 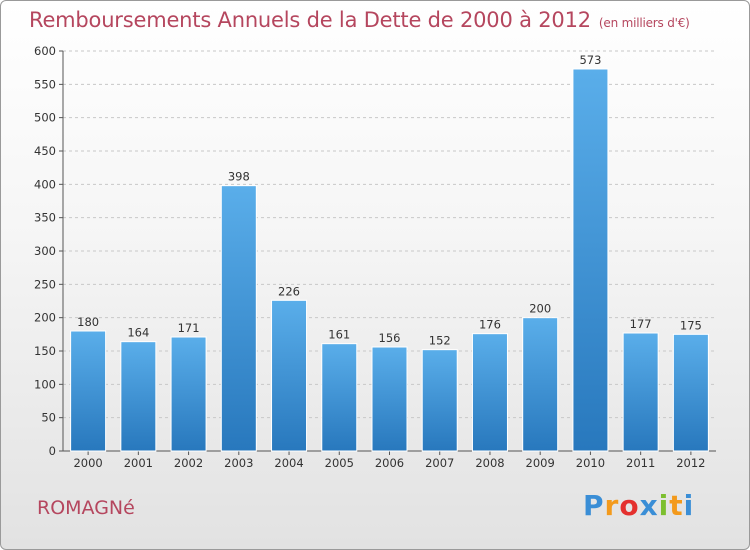 I want to click on y-tick-label: 200, so click(x=45, y=318).